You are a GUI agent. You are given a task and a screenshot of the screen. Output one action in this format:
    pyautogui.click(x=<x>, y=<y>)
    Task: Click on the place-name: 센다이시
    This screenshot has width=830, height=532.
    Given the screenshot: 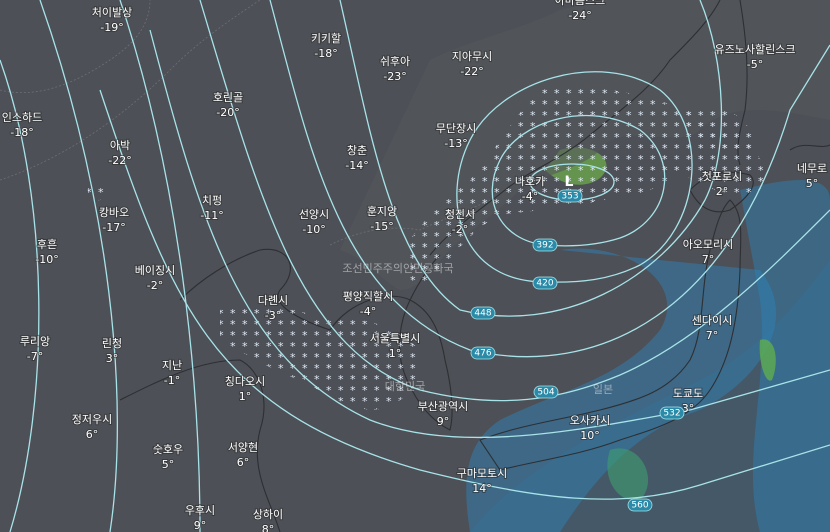 What is the action you would take?
    pyautogui.click(x=712, y=320)
    